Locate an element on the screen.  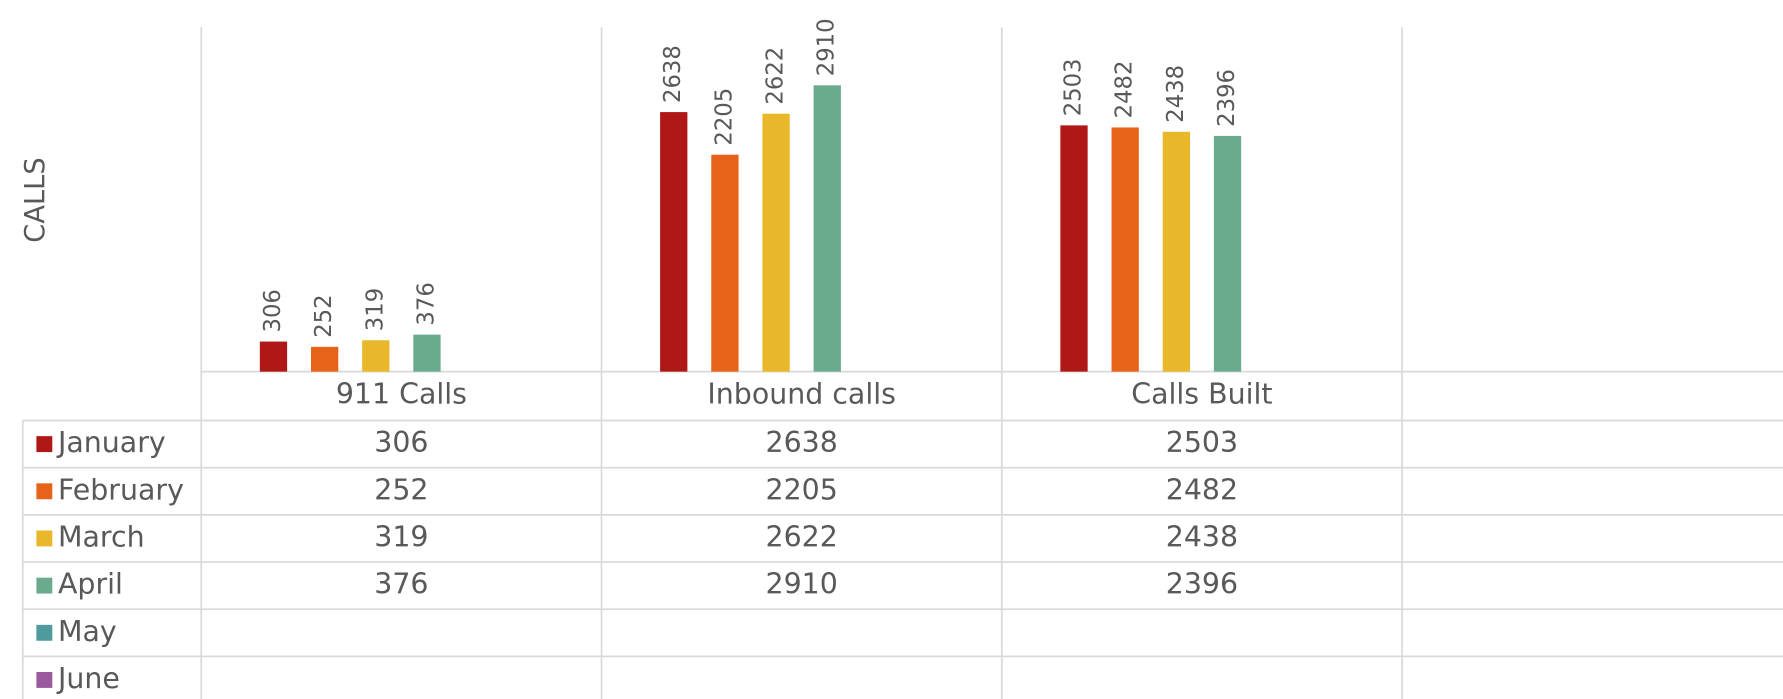
data-label: 2503 is located at coordinates (1074, 87).